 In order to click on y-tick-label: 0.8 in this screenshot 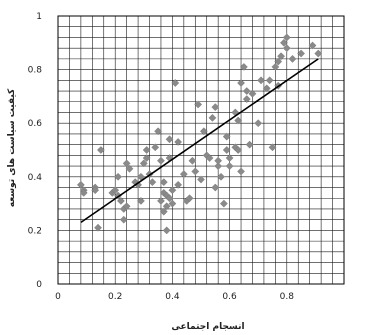, I will do `click(35, 71)`.